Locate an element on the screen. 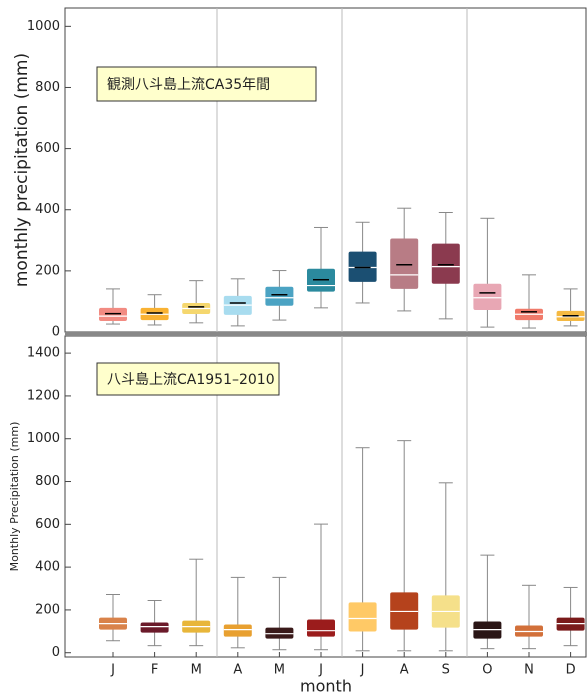 This screenshot has height=695, width=587. y-tick-label: 1200 is located at coordinates (43, 395).